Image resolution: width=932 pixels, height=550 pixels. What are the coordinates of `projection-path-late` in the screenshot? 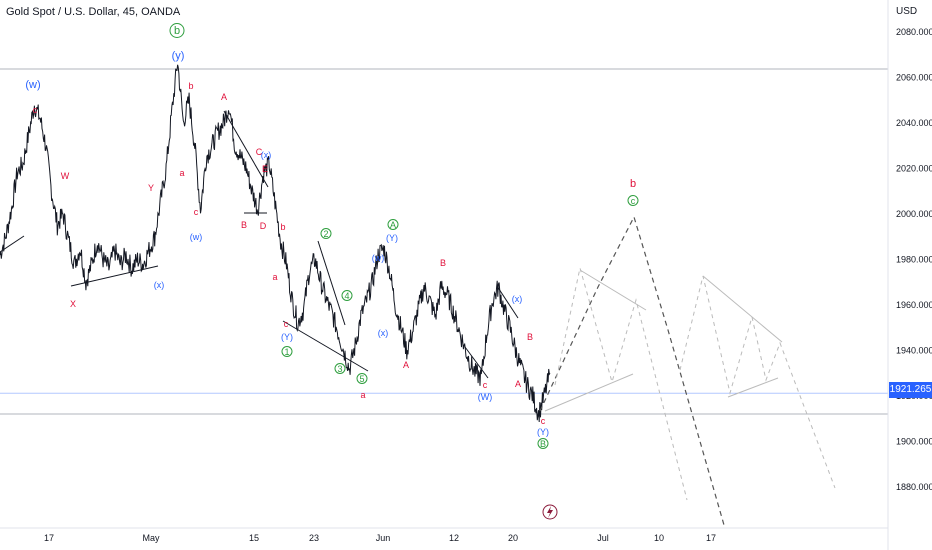 It's located at (757, 382).